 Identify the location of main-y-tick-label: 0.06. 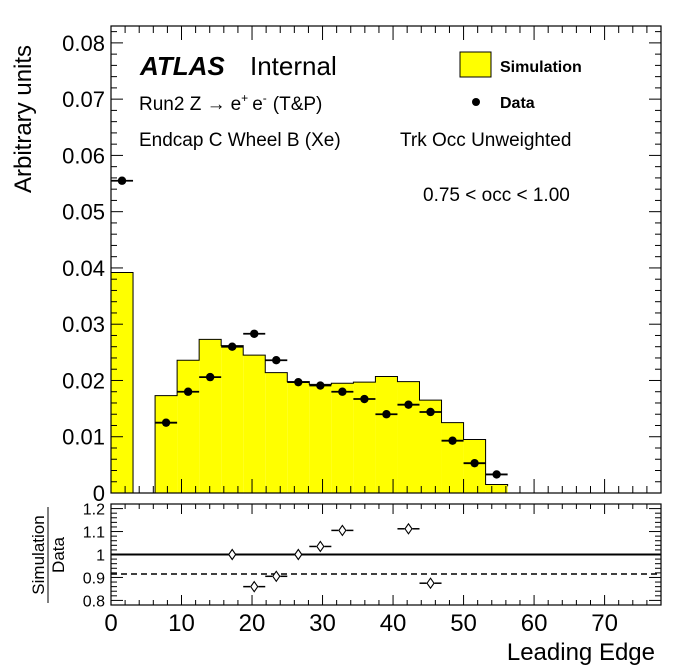
(83, 155).